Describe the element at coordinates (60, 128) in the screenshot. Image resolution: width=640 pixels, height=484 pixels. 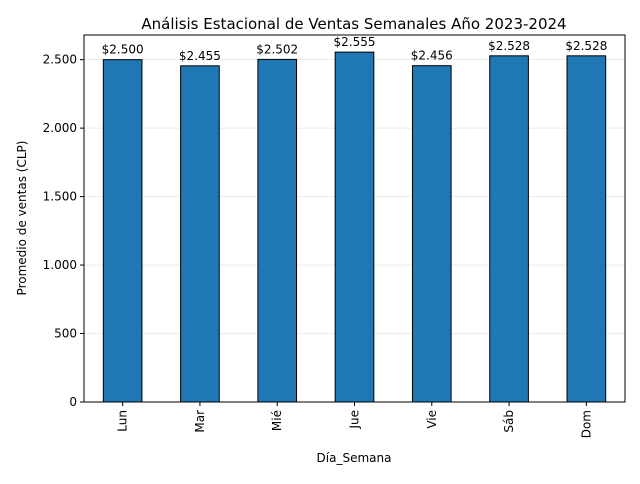
I see `y-tick-label: 2.000` at that location.